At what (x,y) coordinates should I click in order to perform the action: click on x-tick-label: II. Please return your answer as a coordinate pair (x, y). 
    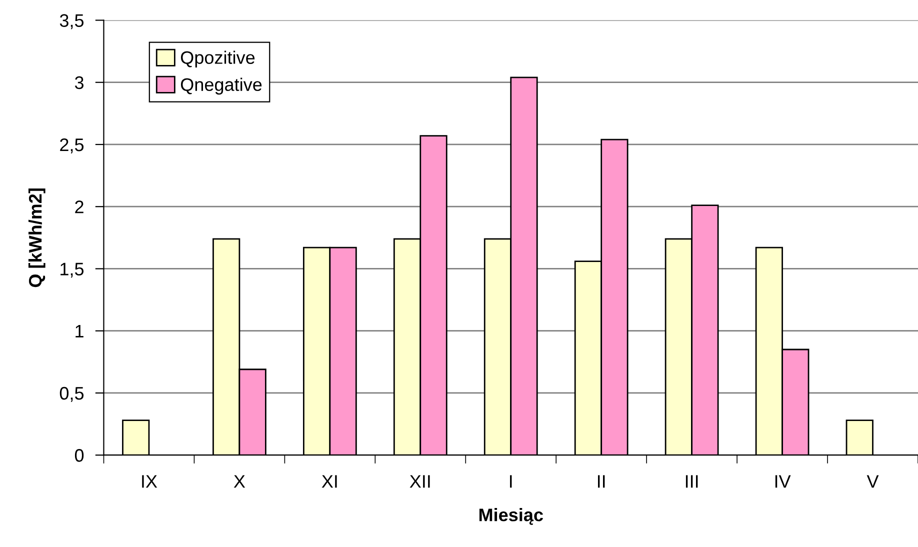
    Looking at the image, I should click on (601, 481).